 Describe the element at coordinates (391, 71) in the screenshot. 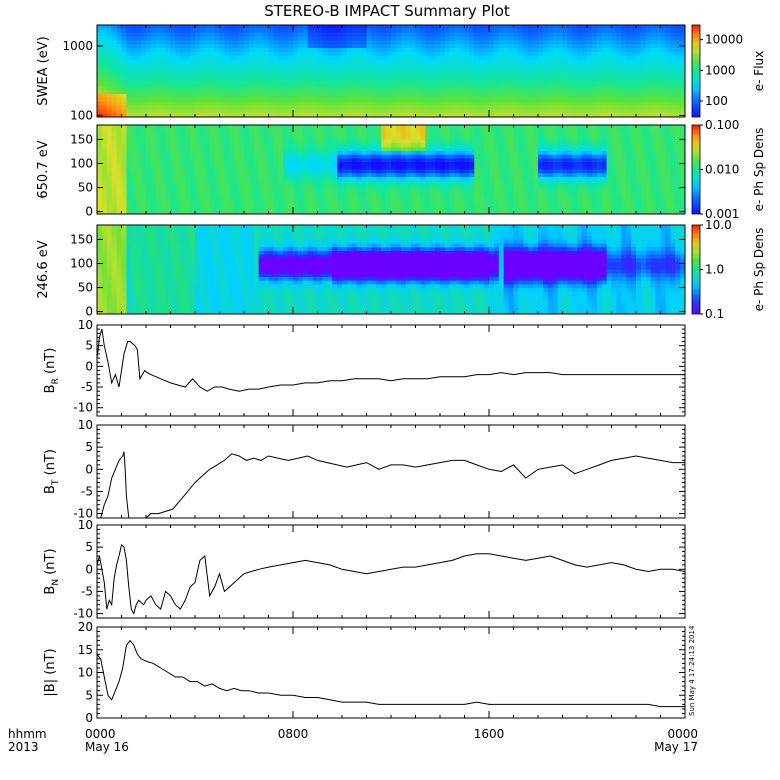

I see `heatmap-swea` at that location.